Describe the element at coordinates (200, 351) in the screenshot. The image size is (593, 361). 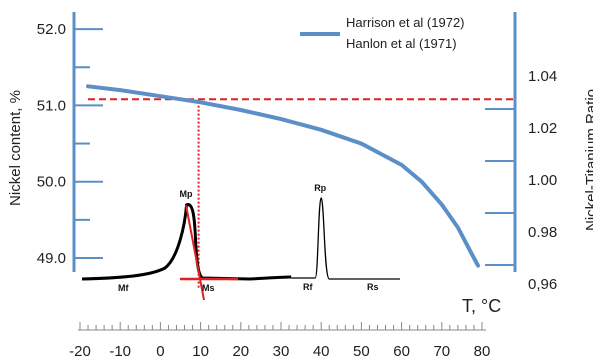
I see `x-tick-label: 10` at that location.